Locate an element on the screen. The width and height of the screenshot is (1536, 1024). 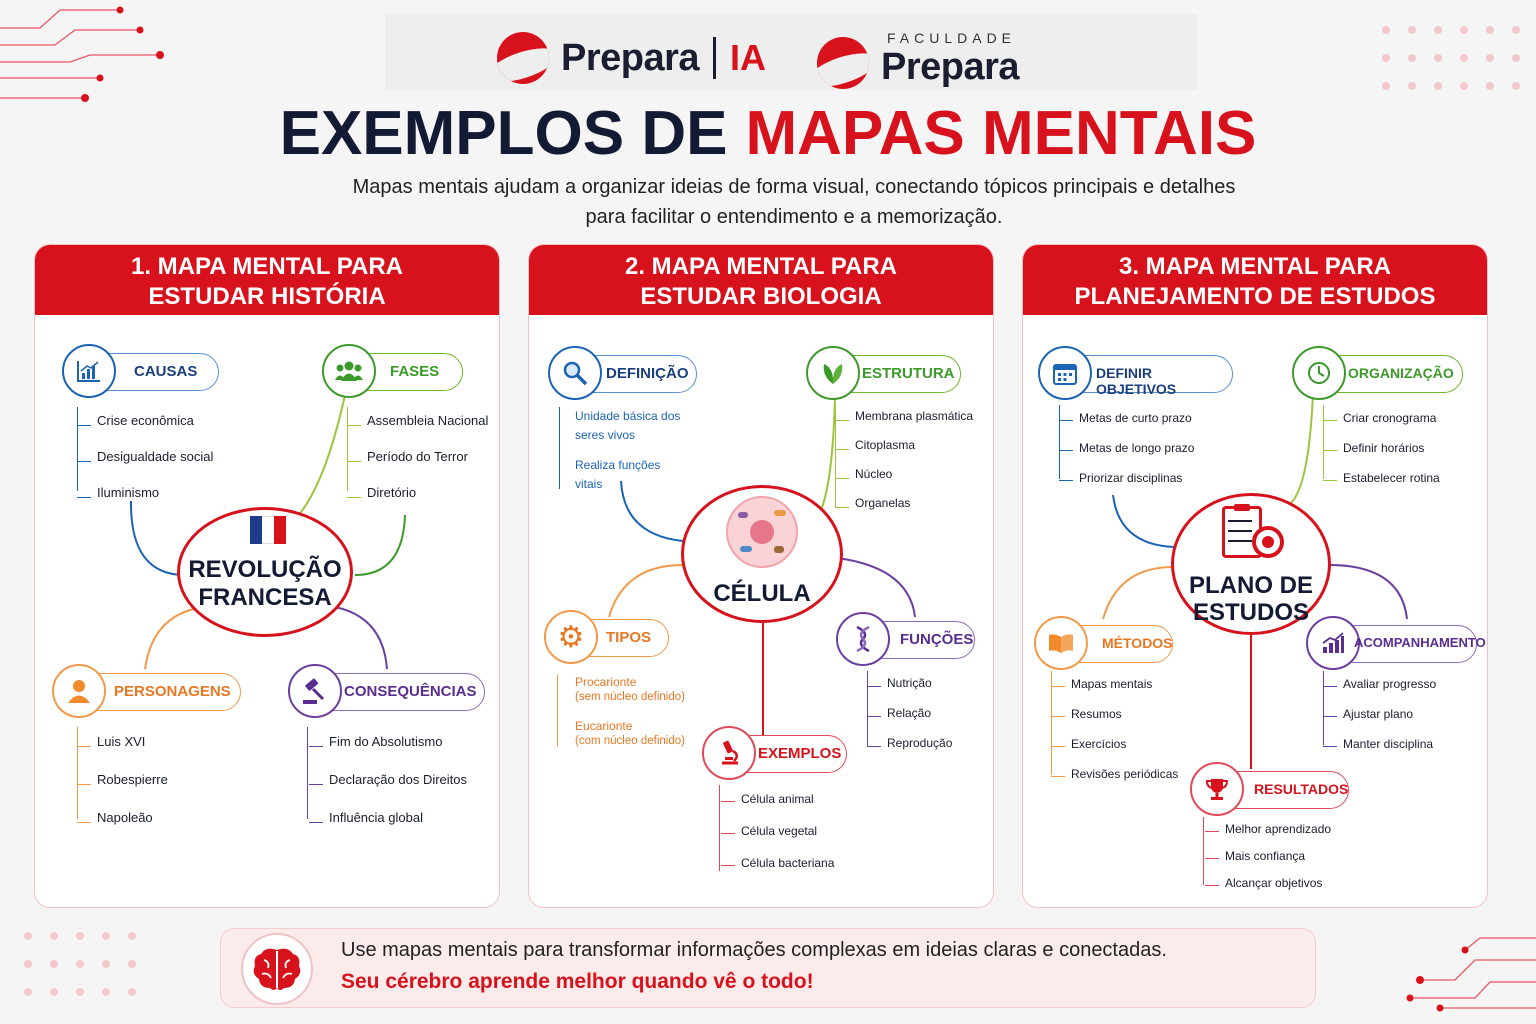
branch-causas: CAUSAS is located at coordinates (140, 371).